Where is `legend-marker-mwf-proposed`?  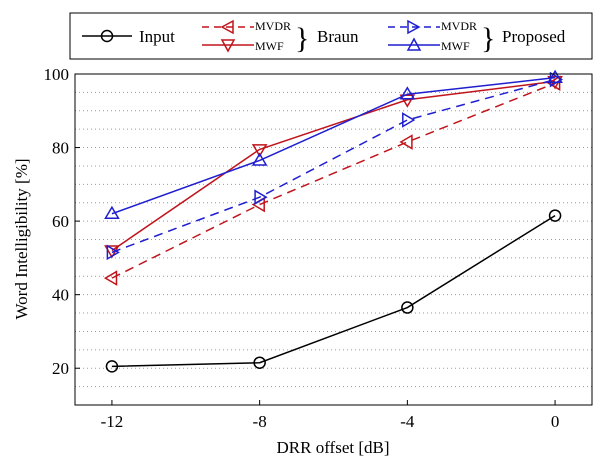 legend-marker-mwf-proposed is located at coordinates (414, 44).